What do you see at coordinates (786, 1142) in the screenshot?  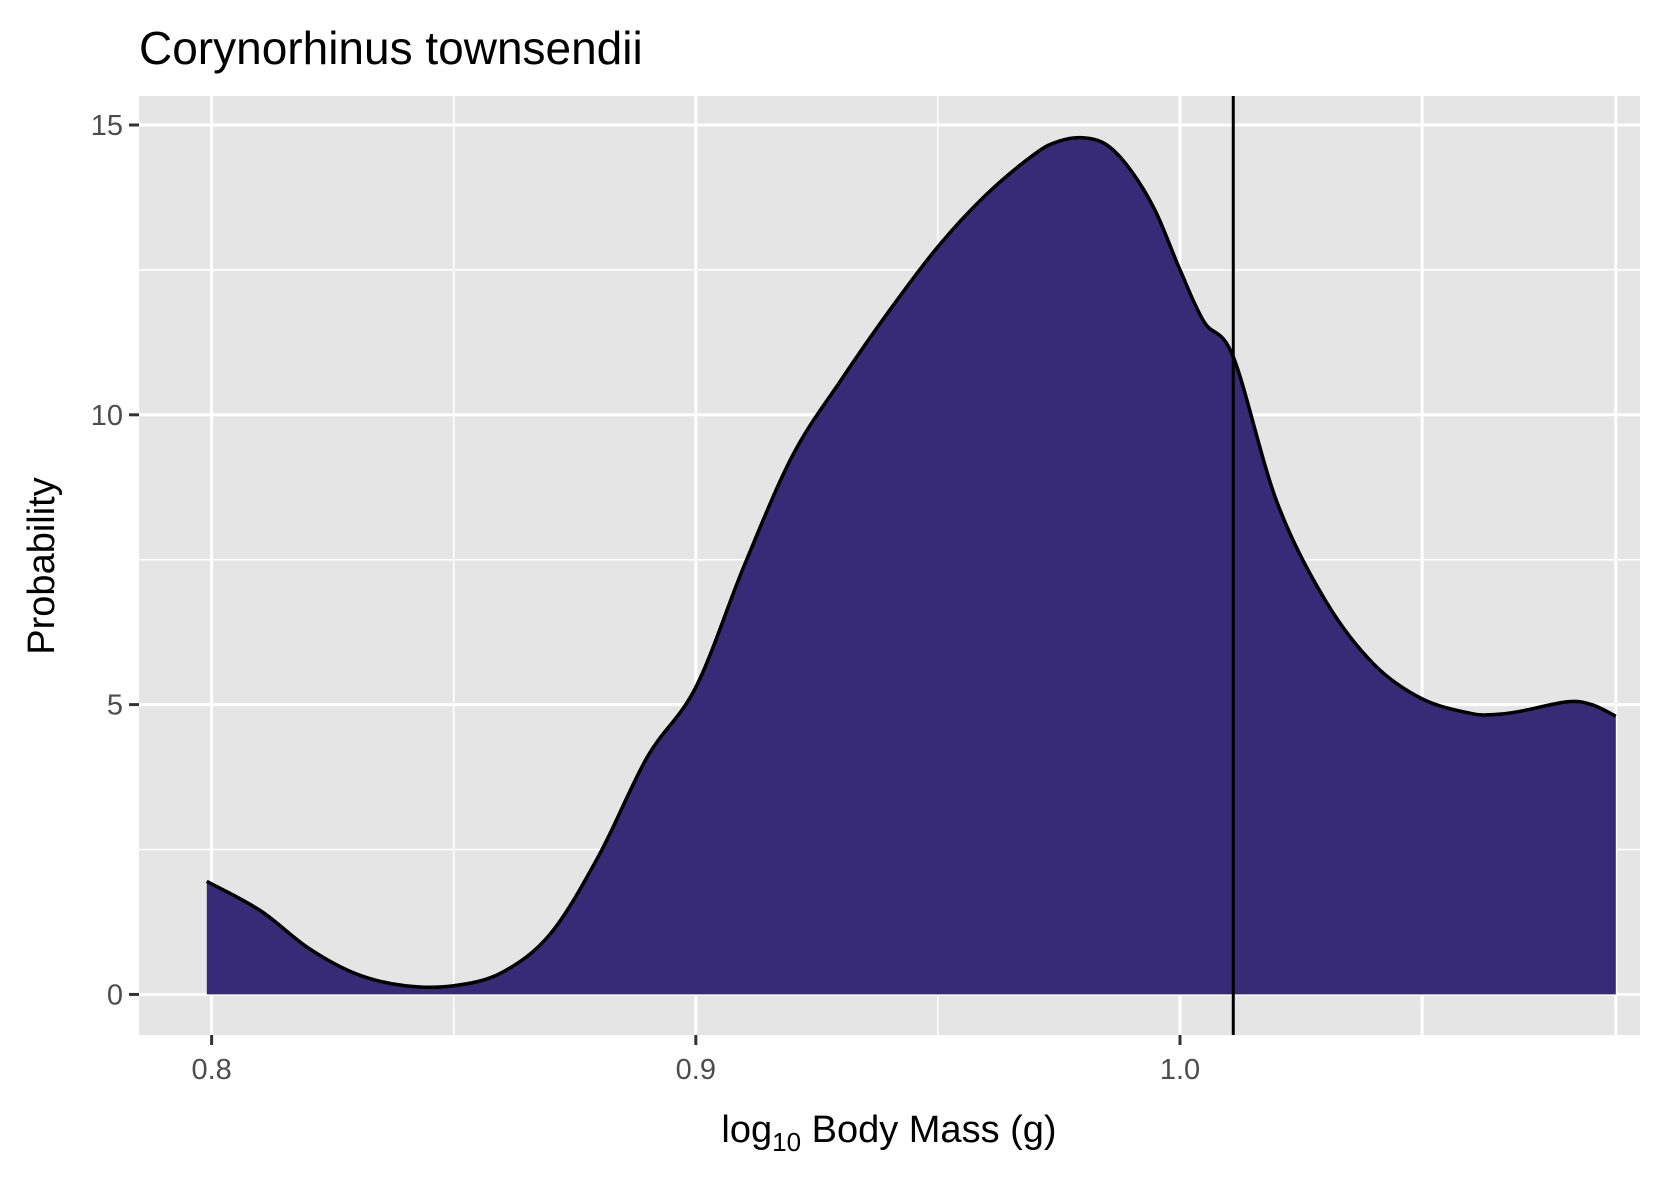 I see `x-axis-title-subscript: 10` at bounding box center [786, 1142].